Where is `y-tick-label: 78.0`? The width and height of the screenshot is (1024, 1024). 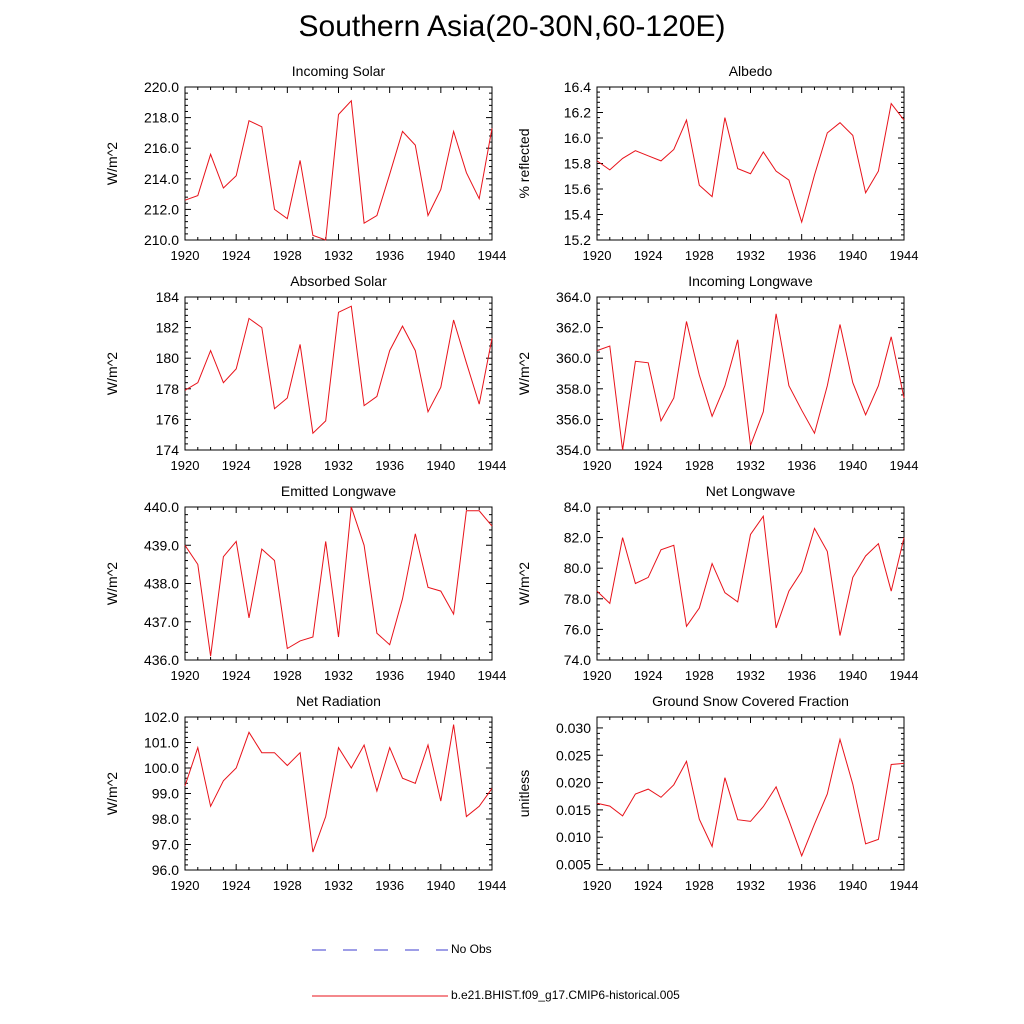 y-tick-label: 78.0 is located at coordinates (577, 599).